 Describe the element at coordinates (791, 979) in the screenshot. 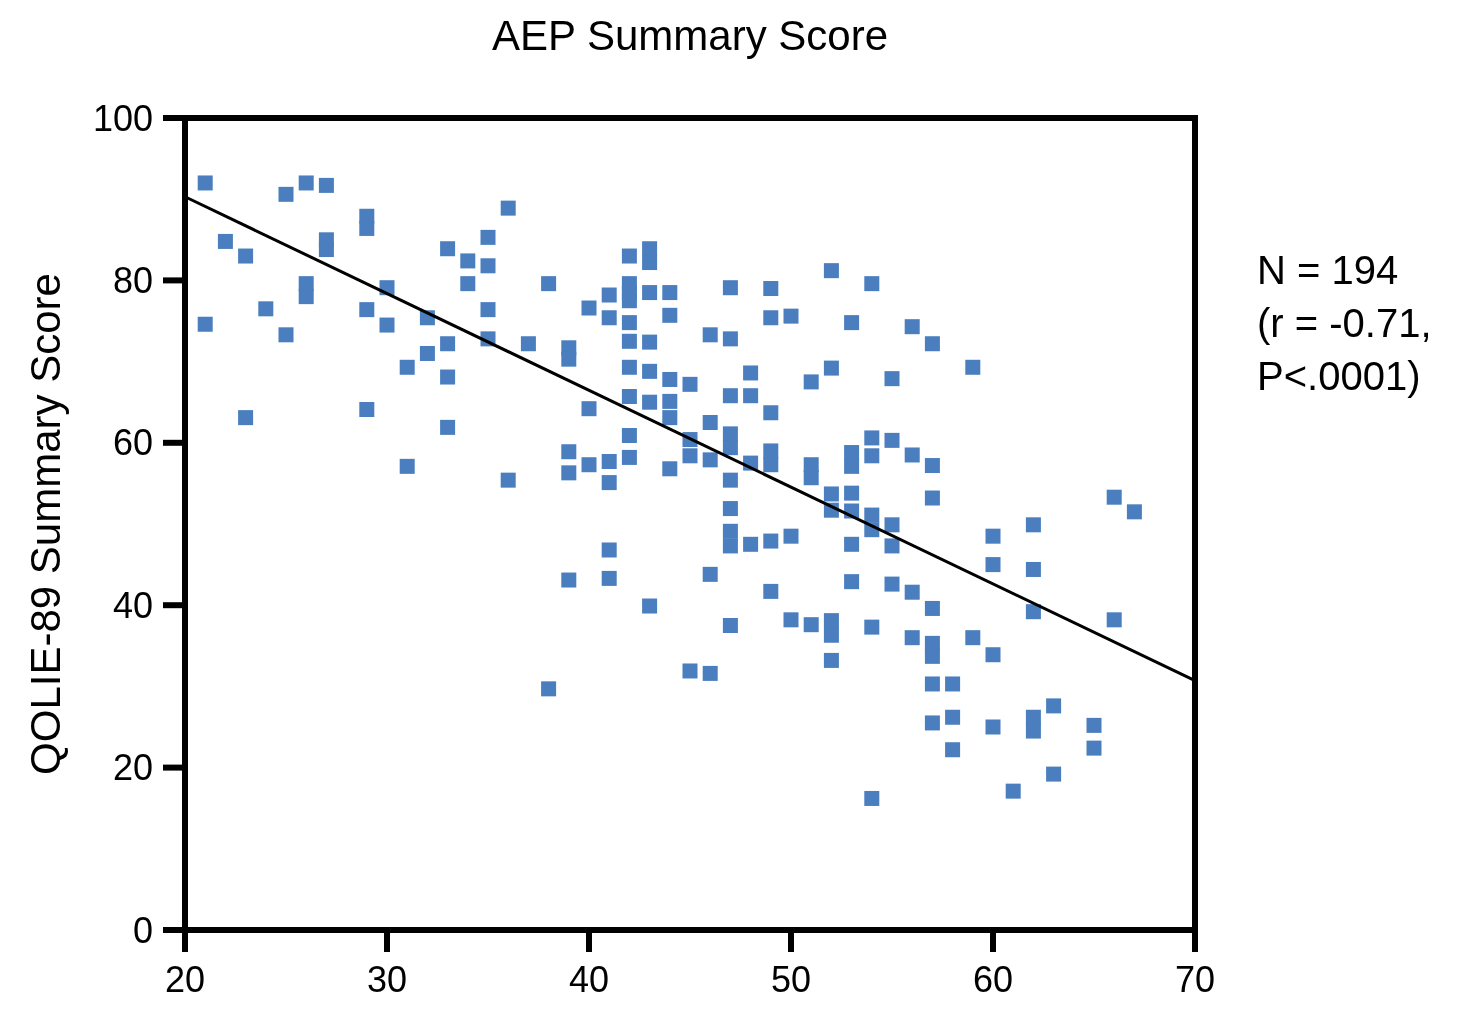

I see `x-tick-label: 50` at that location.